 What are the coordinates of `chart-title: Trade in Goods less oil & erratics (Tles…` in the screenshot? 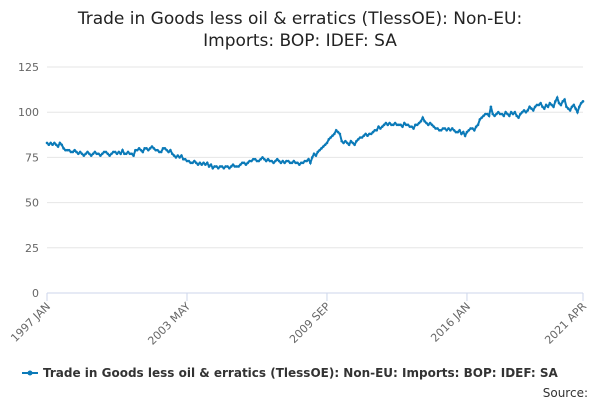 It's located at (300, 30).